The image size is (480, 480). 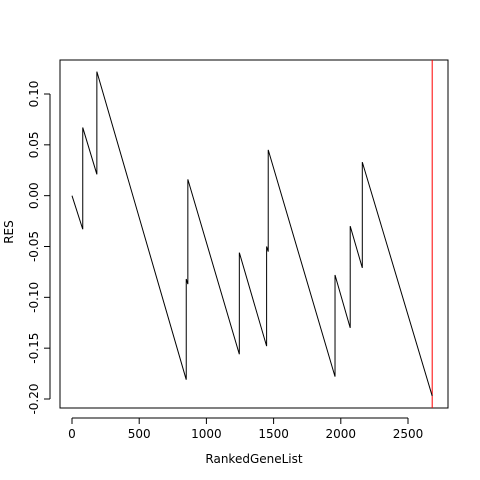 What do you see at coordinates (9, 232) in the screenshot?
I see `y-axis-label: RES` at bounding box center [9, 232].